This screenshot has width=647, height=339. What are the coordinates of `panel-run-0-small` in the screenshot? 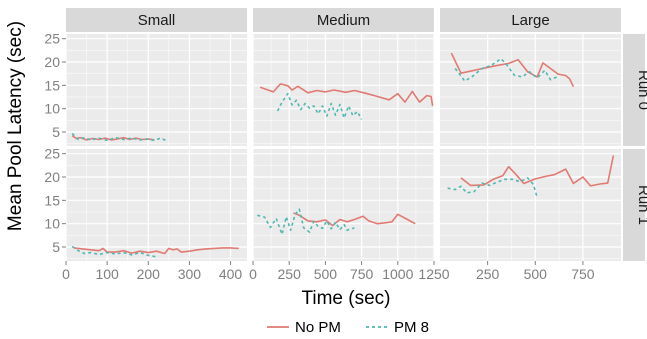 It's located at (156, 90).